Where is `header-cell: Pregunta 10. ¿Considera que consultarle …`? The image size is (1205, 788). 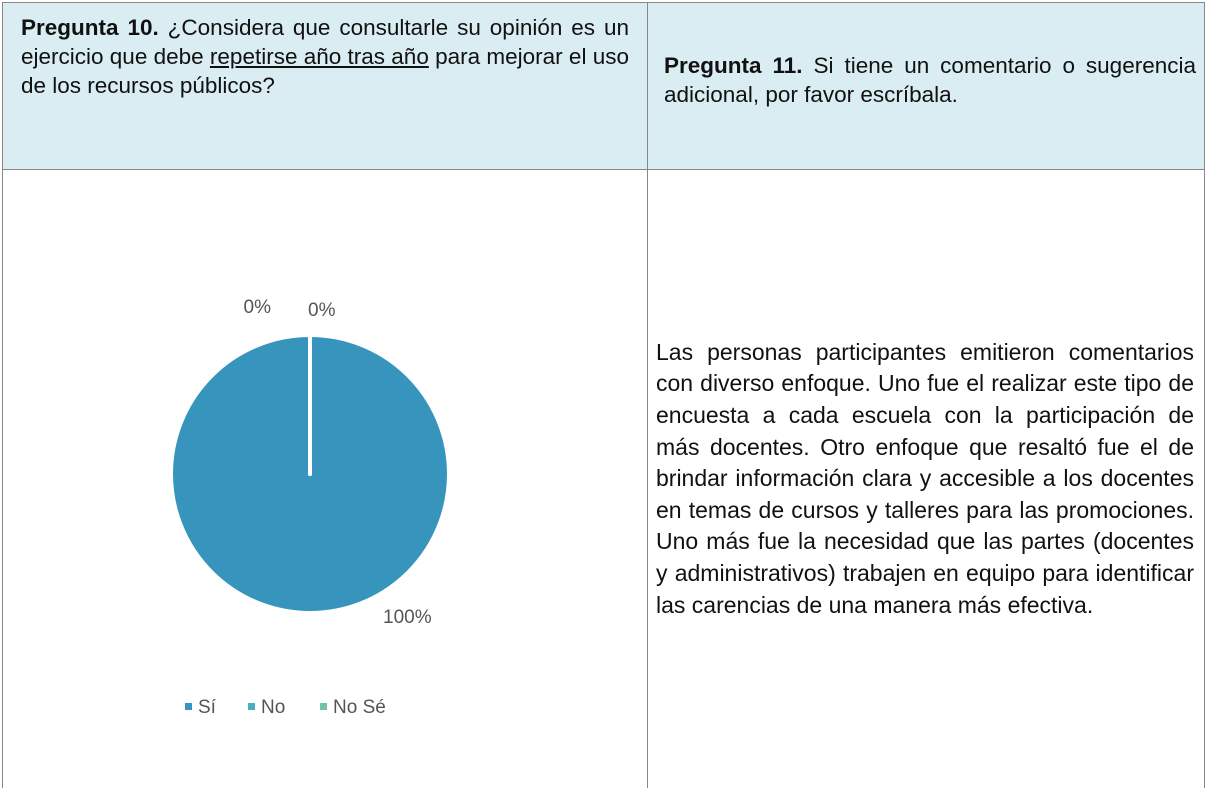
header-cell: Pregunta 10. ¿Considera que consultarle … is located at coordinates (325, 86).